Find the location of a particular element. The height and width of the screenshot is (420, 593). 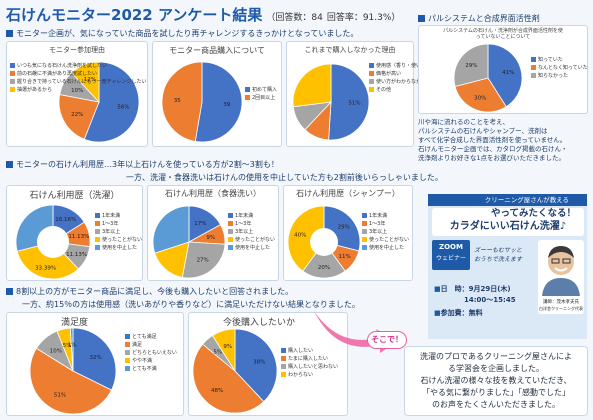

data-label: 32% is located at coordinates (96, 358).